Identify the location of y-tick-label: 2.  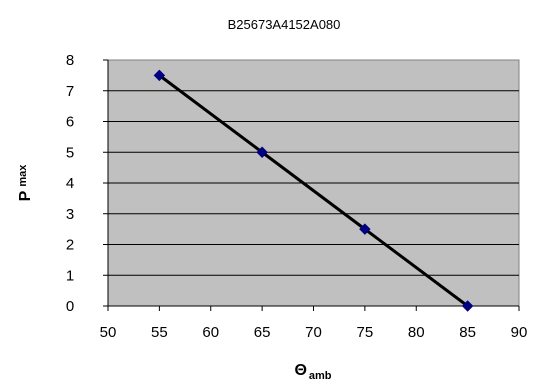
(70, 245).